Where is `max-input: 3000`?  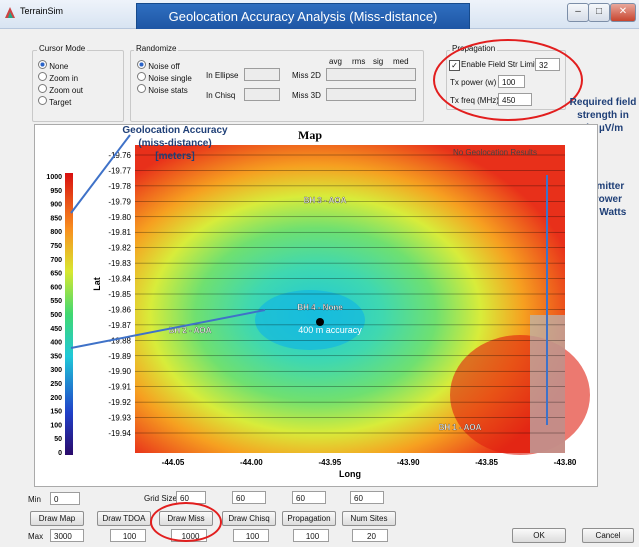
max-input: 3000 is located at coordinates (67, 535).